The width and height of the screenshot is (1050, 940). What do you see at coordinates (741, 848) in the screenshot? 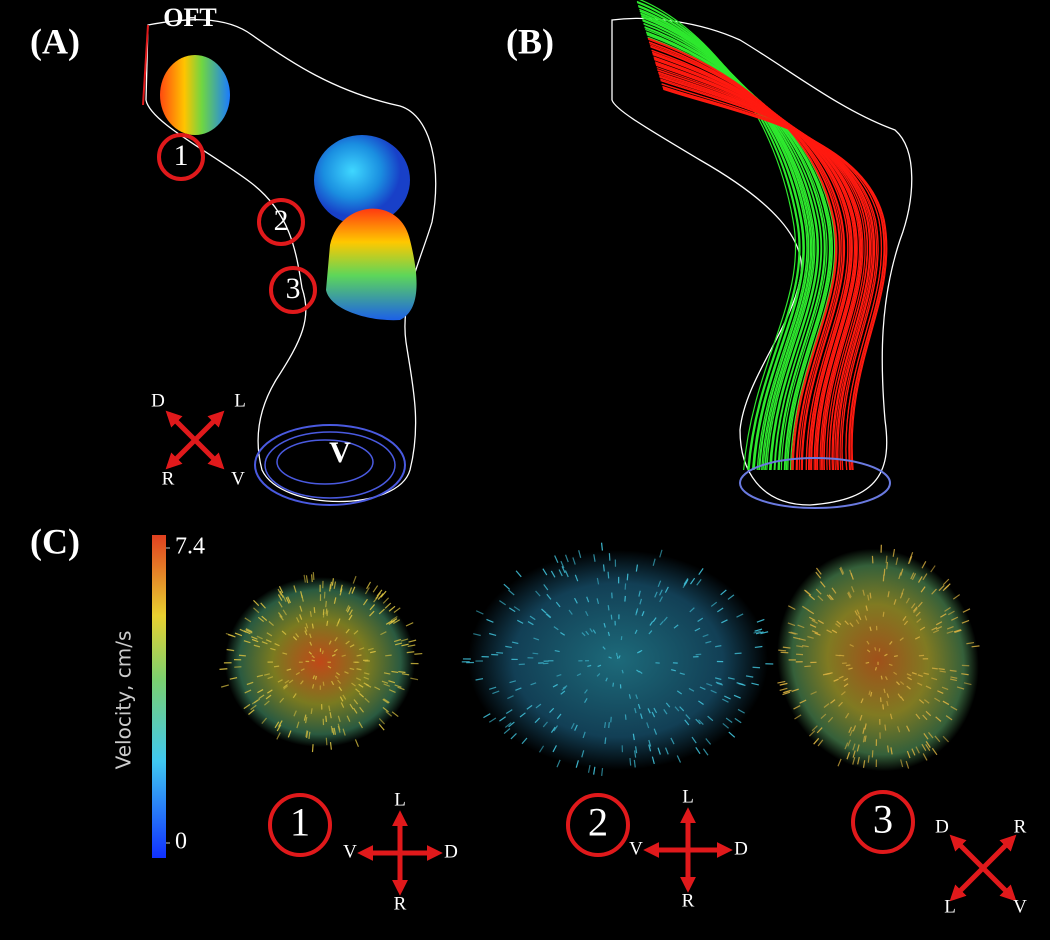
I see `orientation-label: D` at bounding box center [741, 848].